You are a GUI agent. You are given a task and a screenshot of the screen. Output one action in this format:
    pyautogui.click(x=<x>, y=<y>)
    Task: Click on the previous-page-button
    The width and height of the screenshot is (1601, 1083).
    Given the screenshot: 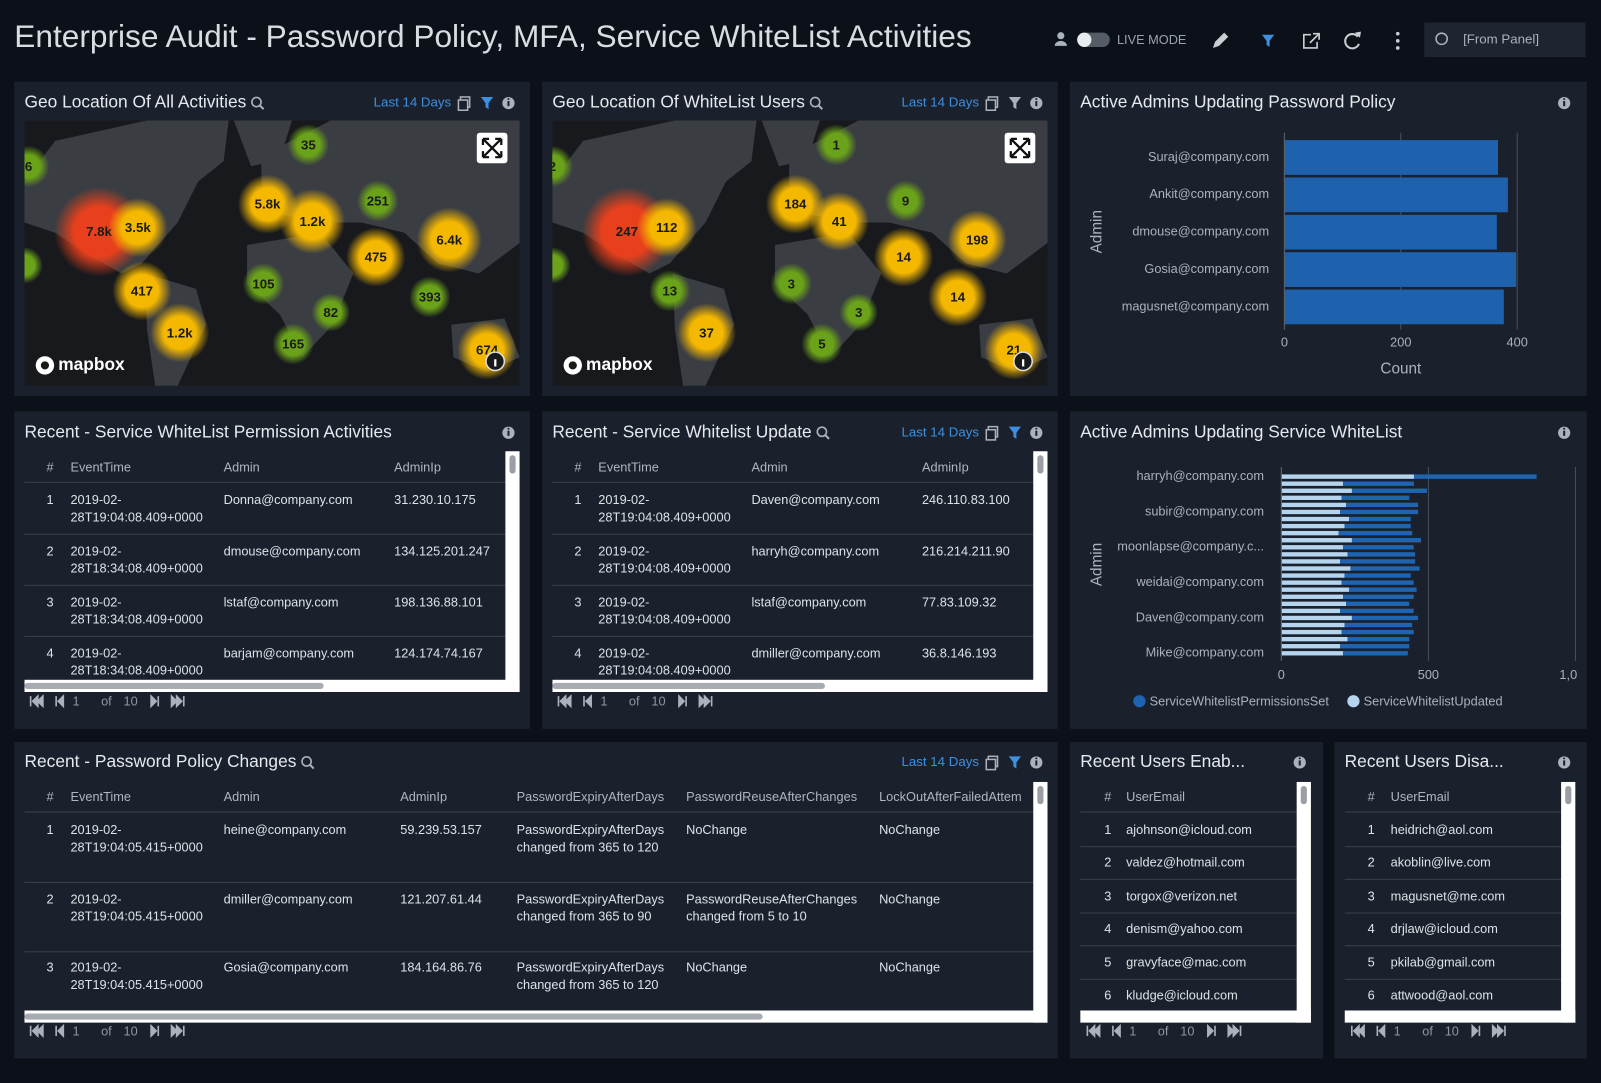 What is the action you would take?
    pyautogui.click(x=587, y=701)
    